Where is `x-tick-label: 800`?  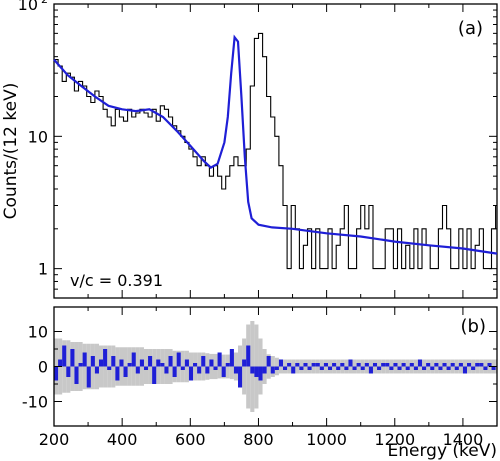 x-tick-label: 800 is located at coordinates (258, 439).